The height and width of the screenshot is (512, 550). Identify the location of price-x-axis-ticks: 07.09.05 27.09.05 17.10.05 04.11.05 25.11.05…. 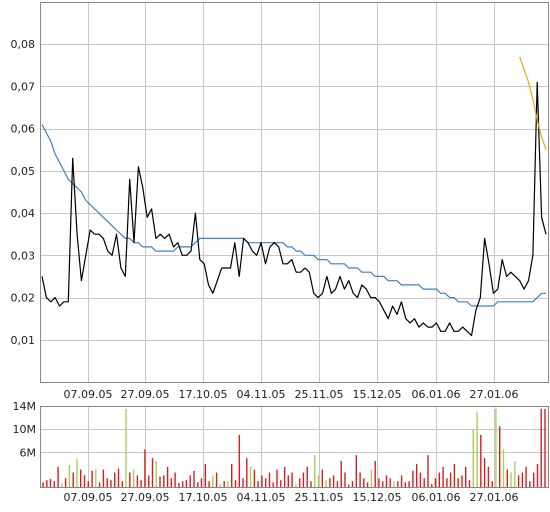
(291, 394).